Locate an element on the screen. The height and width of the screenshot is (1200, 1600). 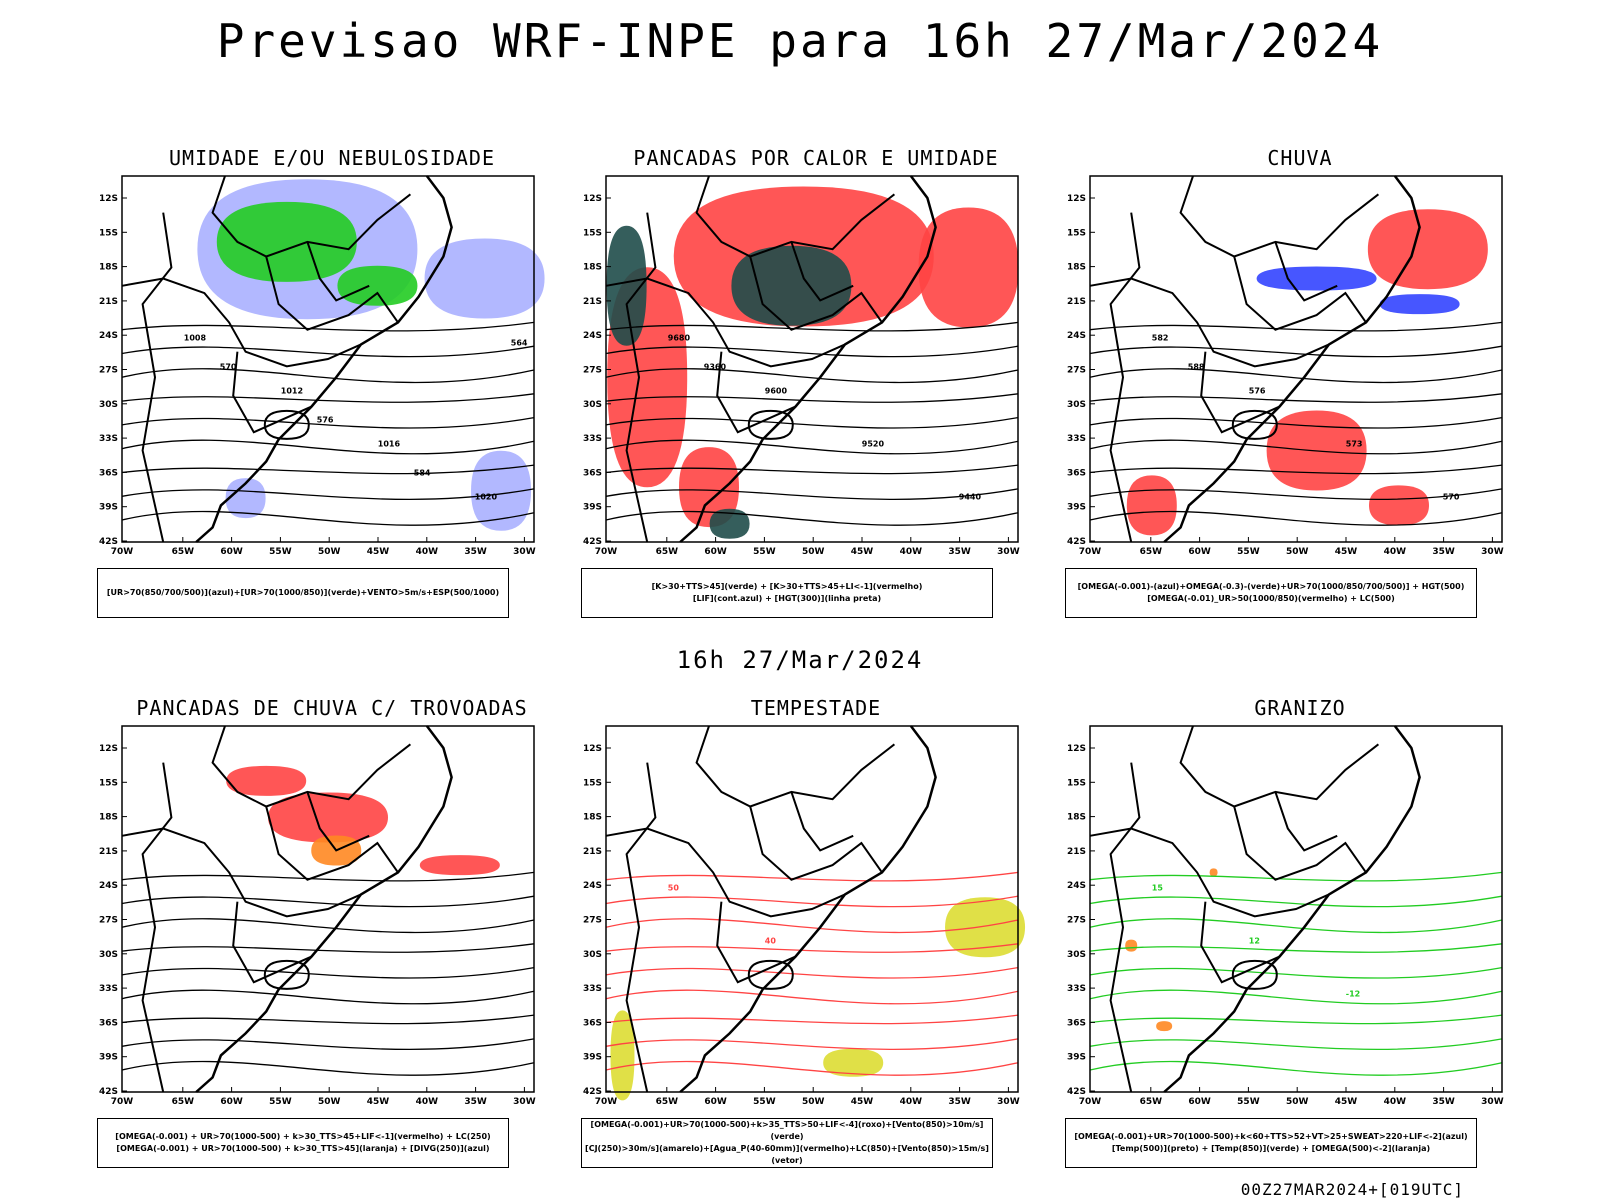
rain-core is located at coordinates (1419, 304).